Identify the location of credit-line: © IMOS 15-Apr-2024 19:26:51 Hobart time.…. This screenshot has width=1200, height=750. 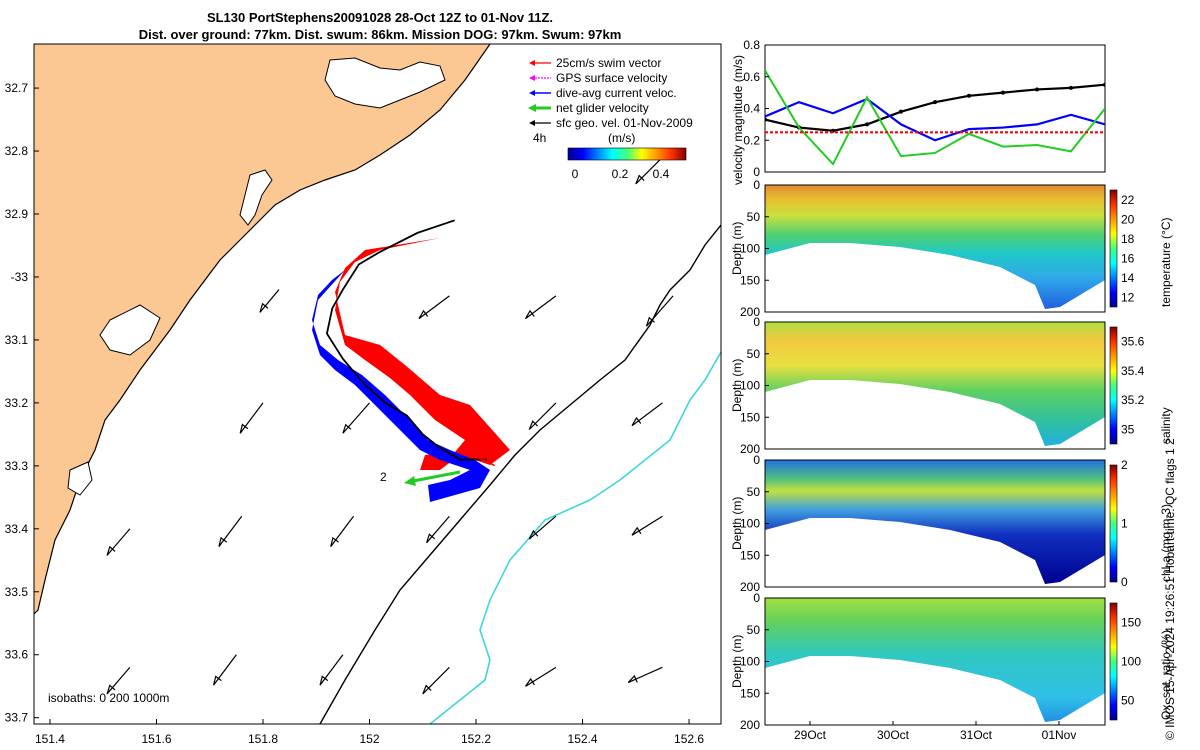
(1170, 589).